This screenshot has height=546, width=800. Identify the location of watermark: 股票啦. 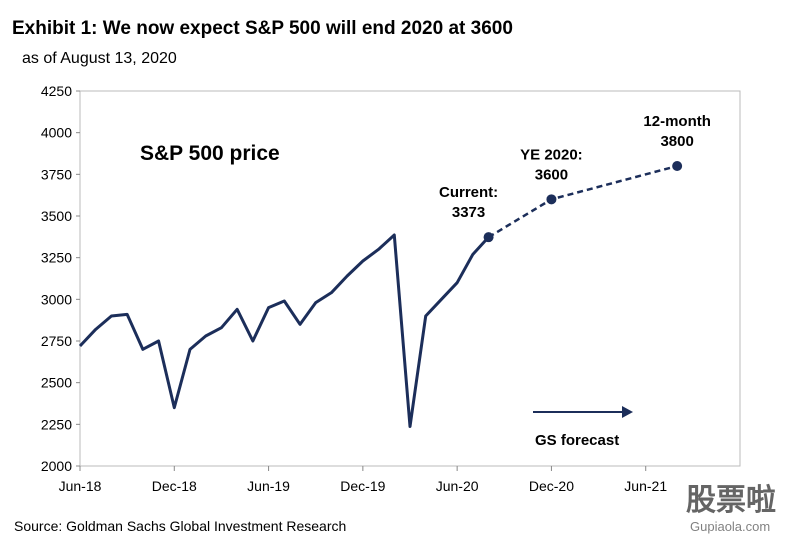
(731, 500).